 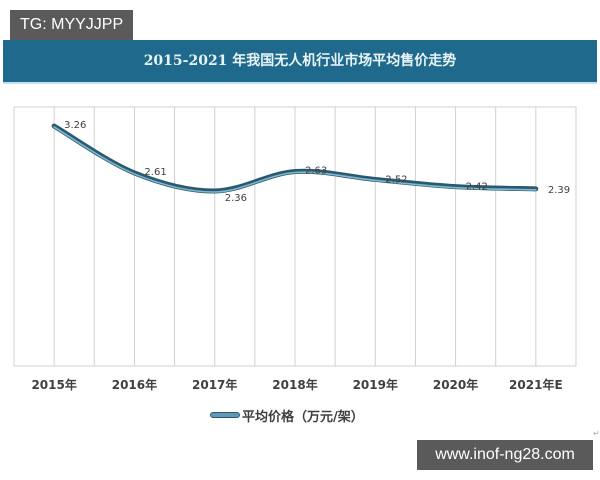 I want to click on x-axis-label: 2017年, so click(x=214, y=384).